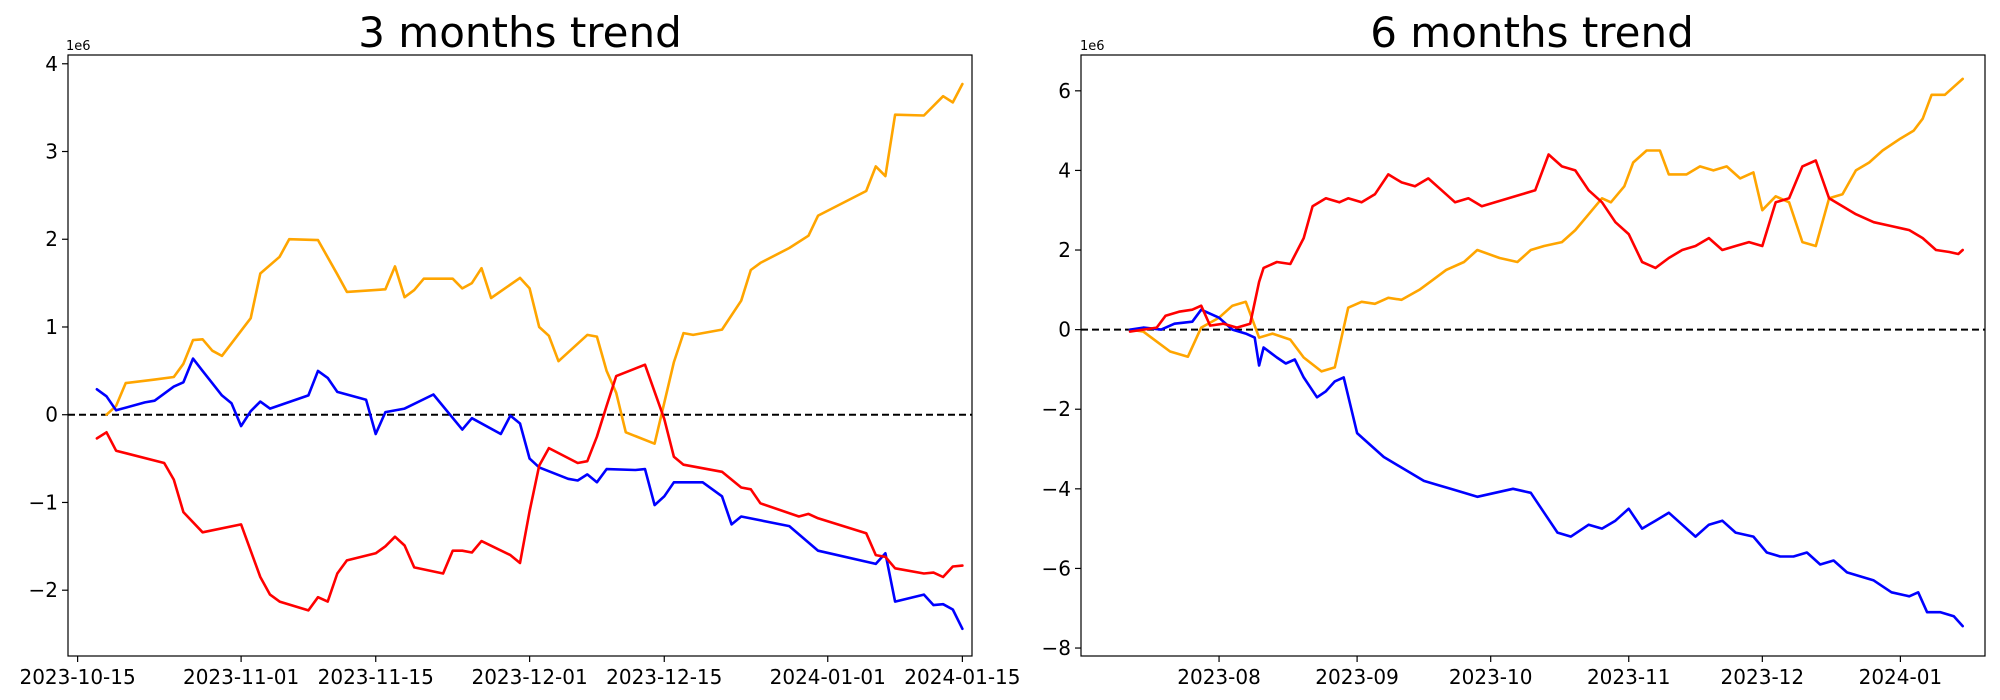 The image size is (2000, 700). I want to click on x-tick-label: 2023-12, so click(1763, 677).